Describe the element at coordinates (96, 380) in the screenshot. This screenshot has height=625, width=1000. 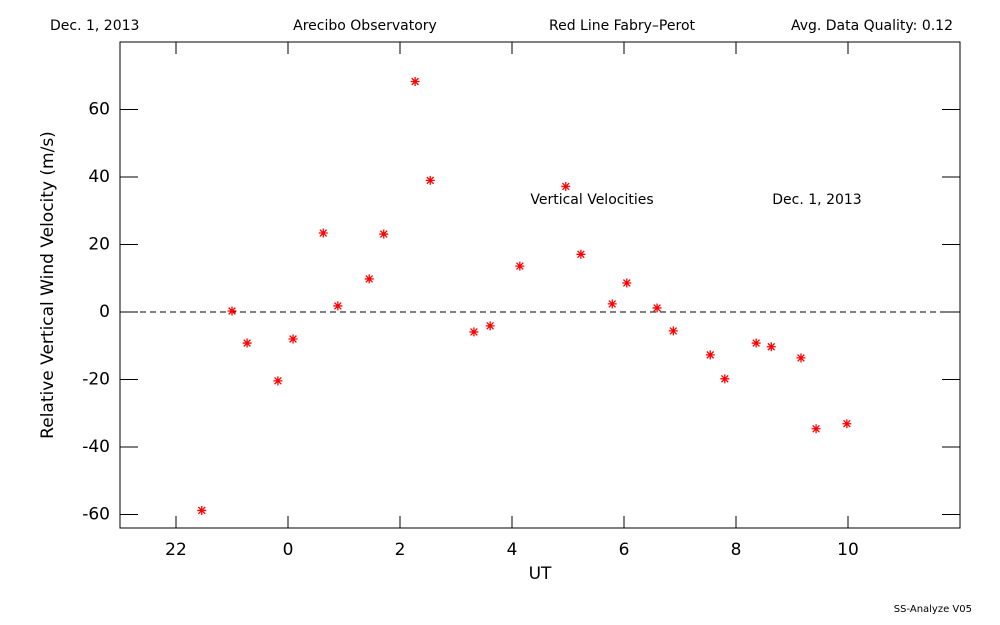
I see `y-tick-label: -20` at that location.